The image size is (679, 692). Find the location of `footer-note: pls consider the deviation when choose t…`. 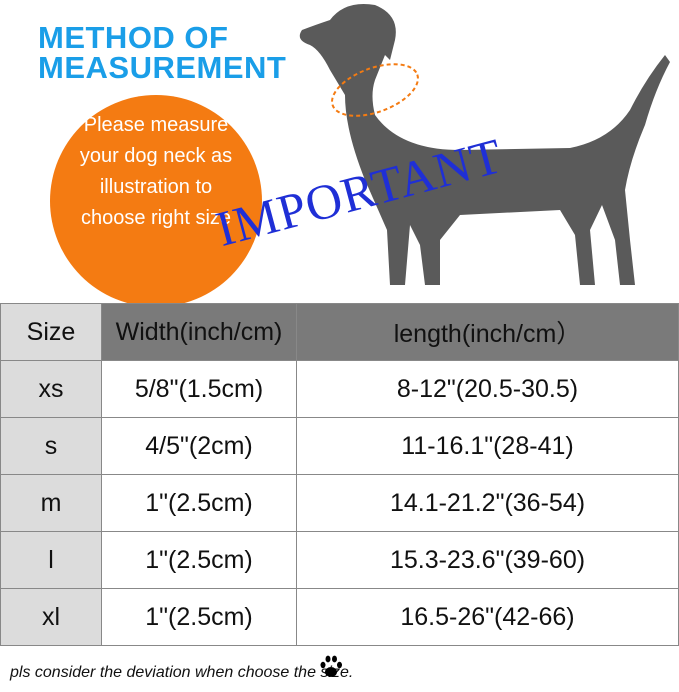

footer-note: pls consider the deviation when choose t… is located at coordinates (182, 672).